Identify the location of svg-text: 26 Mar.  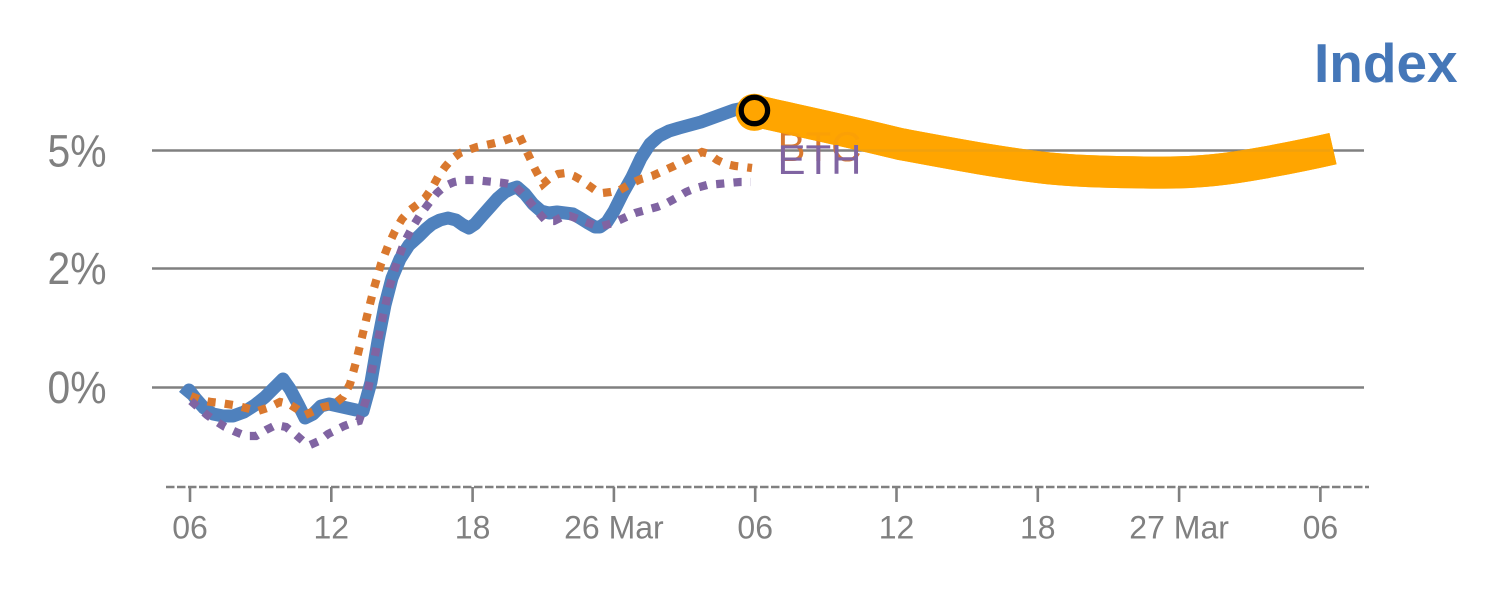
(614, 528).